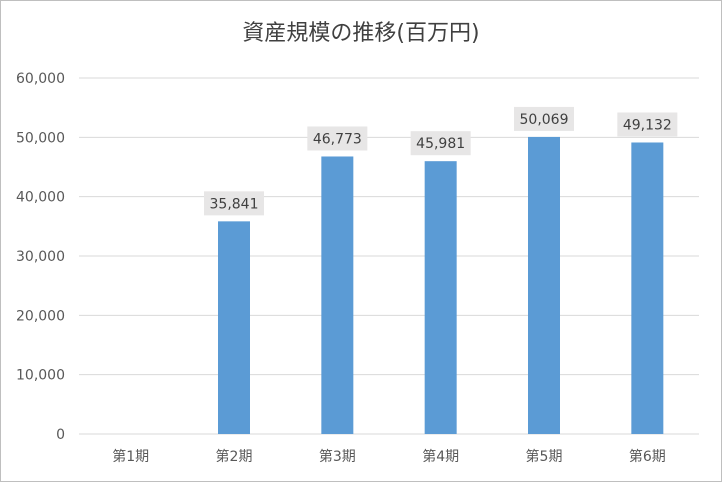  Describe the element at coordinates (60, 435) in the screenshot. I see `y-tick-label: 0` at that location.